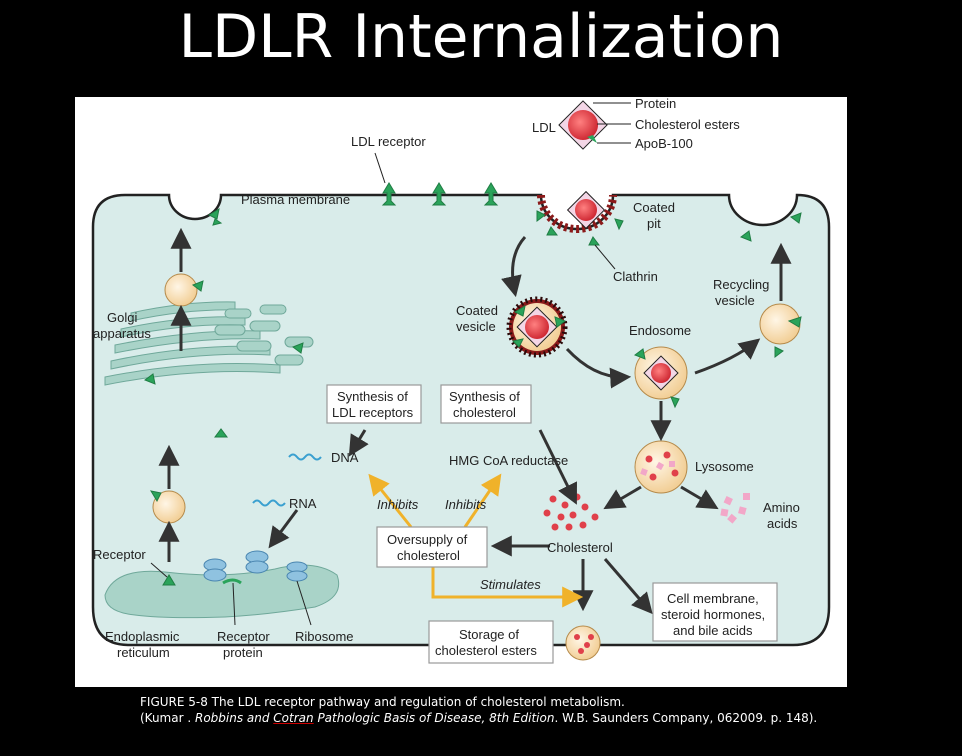 This screenshot has height=756, width=962. I want to click on cell-membrane-products-box, so click(715, 612).